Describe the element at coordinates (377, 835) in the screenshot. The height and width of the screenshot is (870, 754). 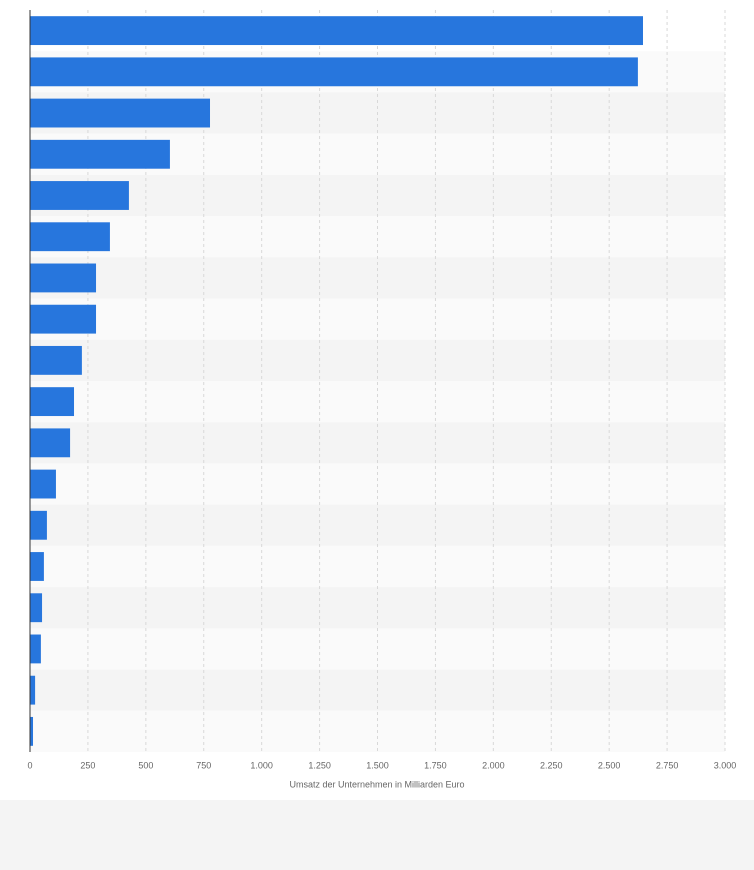
I see `footer-band` at that location.